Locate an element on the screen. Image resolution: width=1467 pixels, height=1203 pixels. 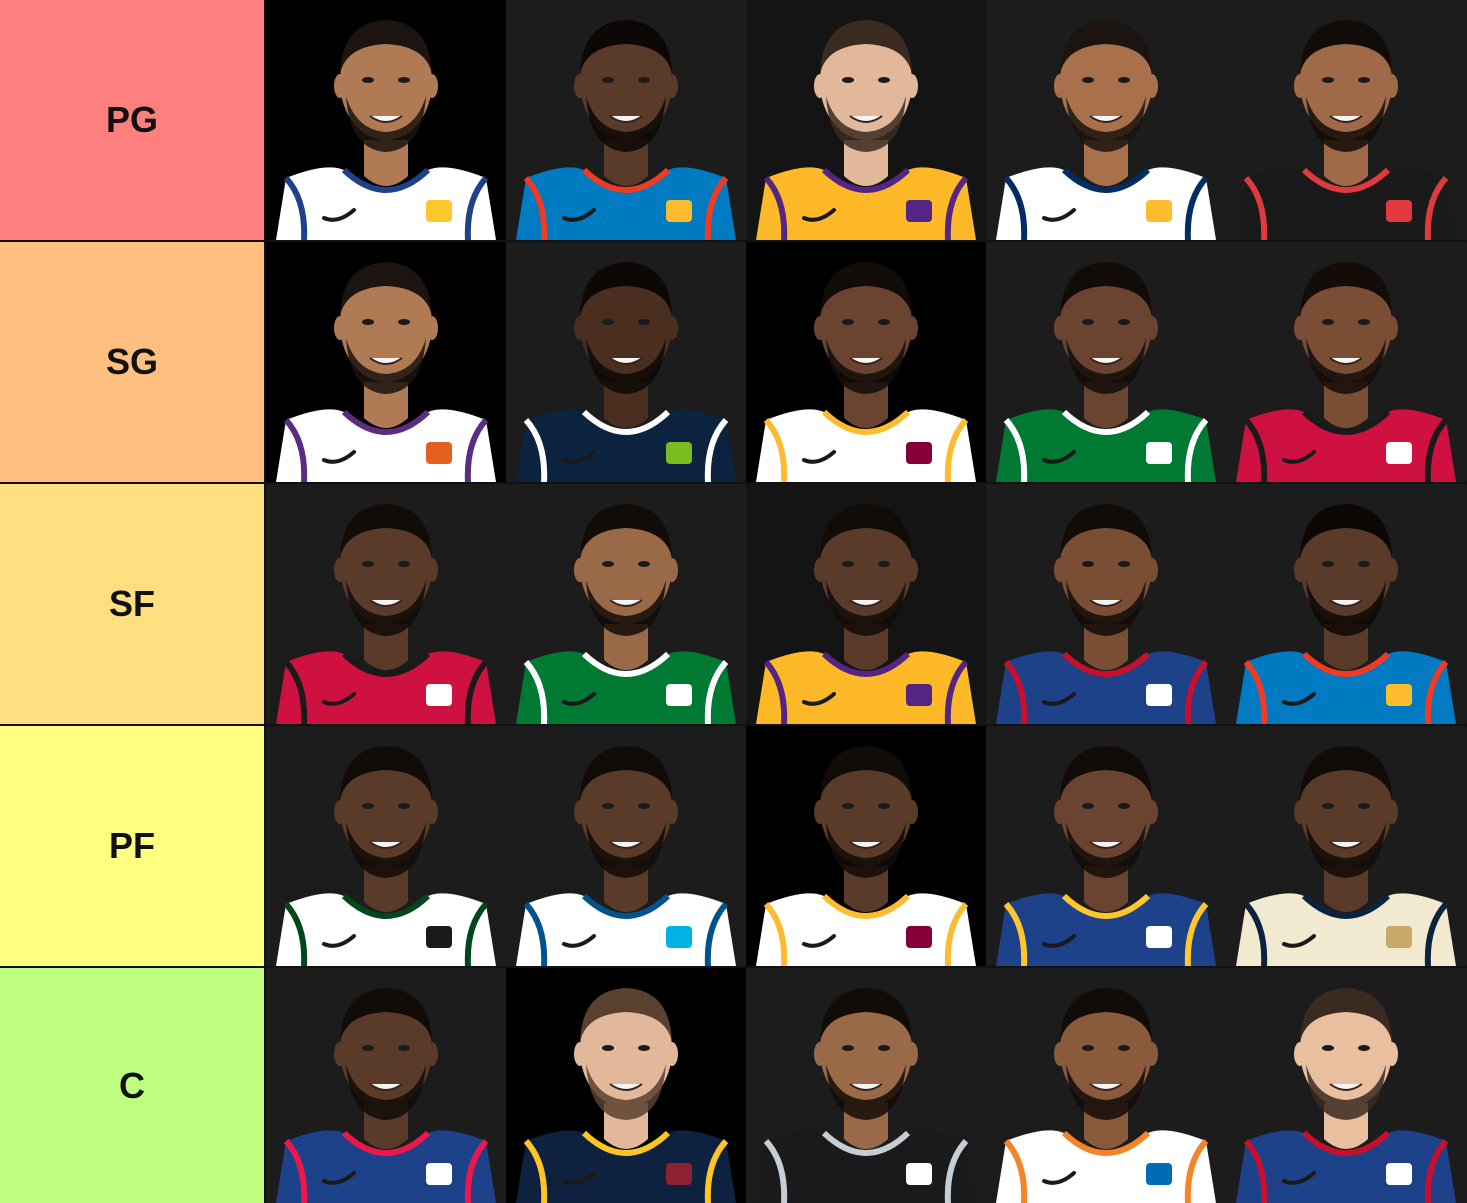
tier-label: SF is located at coordinates (133, 604).